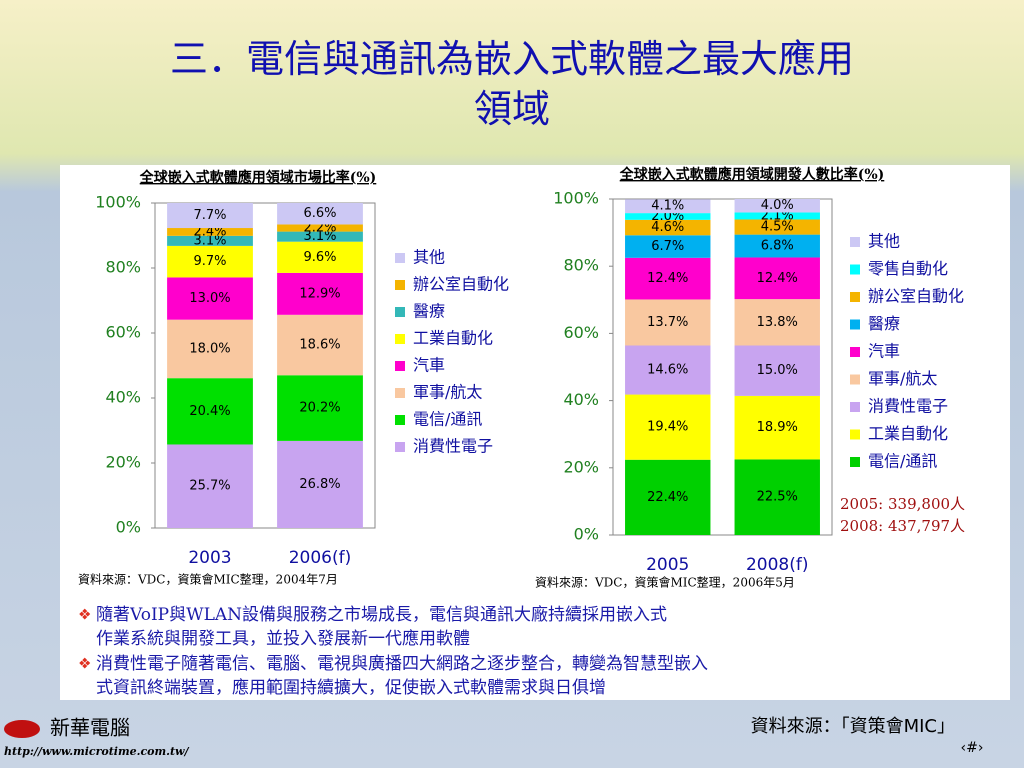  I want to click on legend-label: 汽車, so click(429, 365).